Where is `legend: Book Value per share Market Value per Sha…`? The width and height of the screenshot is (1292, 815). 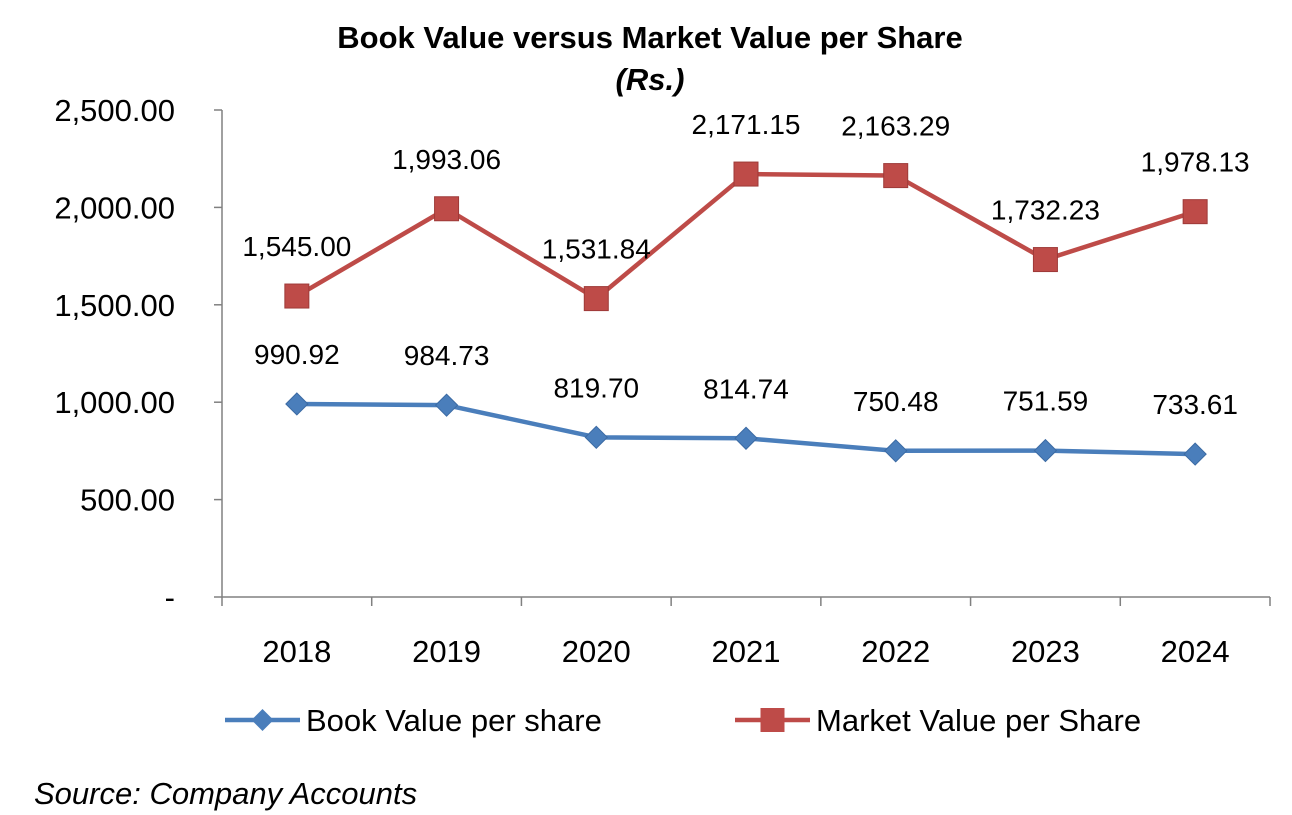 legend: Book Value per share Market Value per Sha… is located at coordinates (683, 720).